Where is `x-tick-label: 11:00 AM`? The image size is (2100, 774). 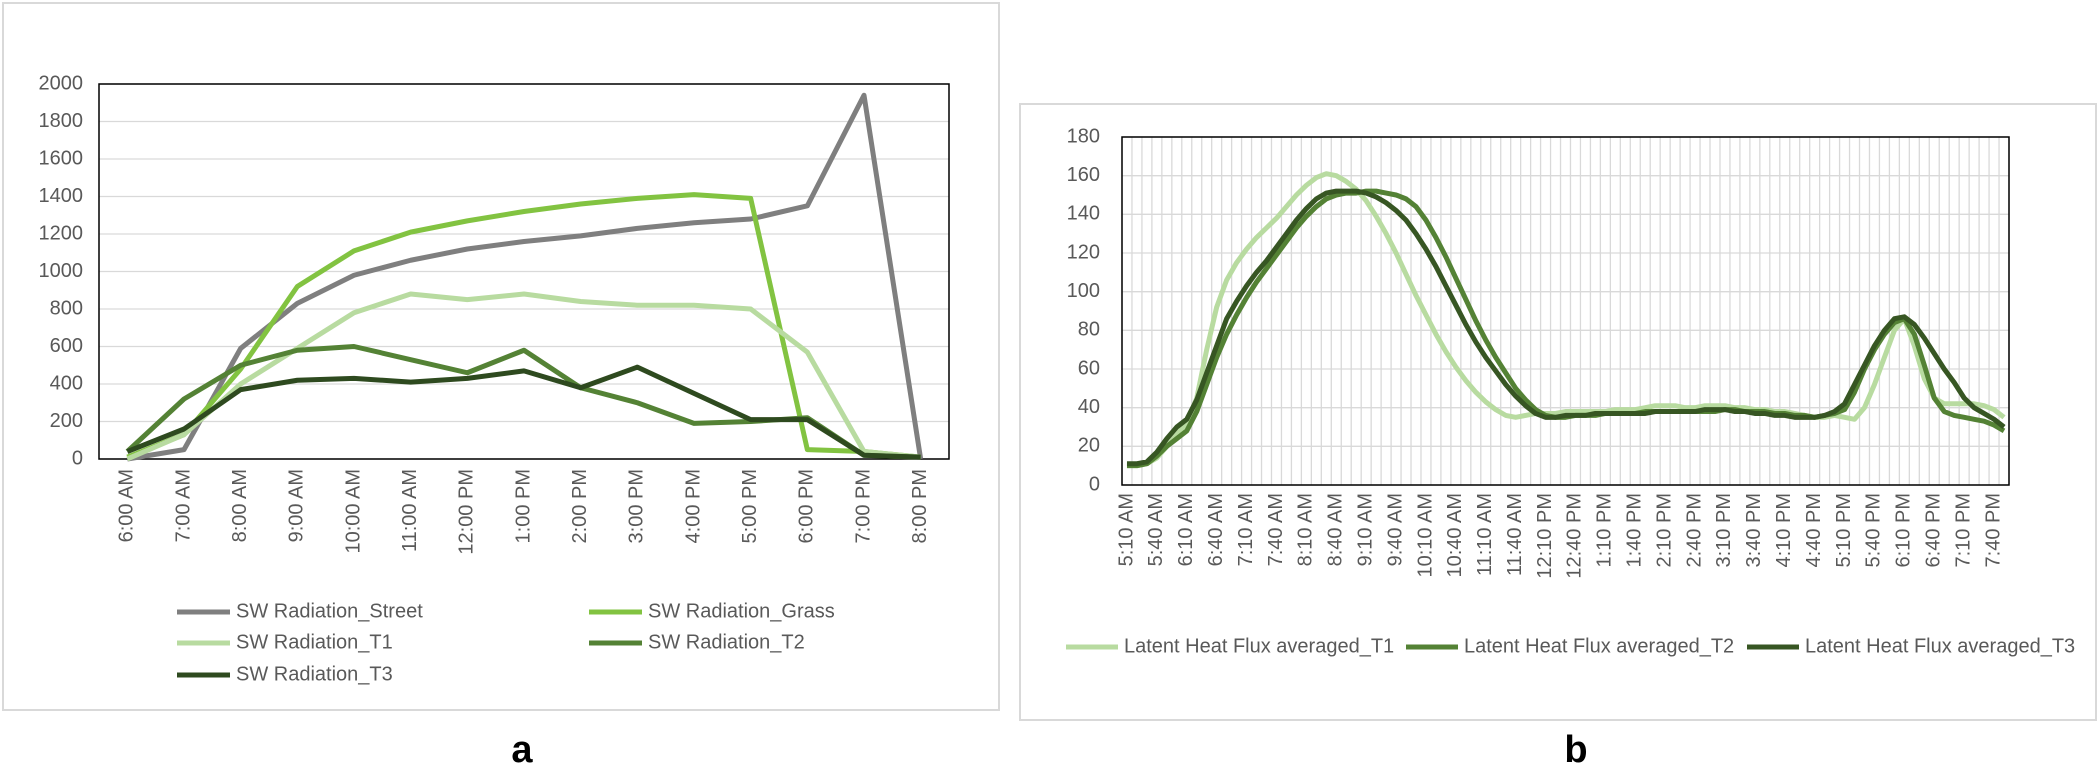
x-tick-label: 11:00 AM is located at coordinates (410, 510).